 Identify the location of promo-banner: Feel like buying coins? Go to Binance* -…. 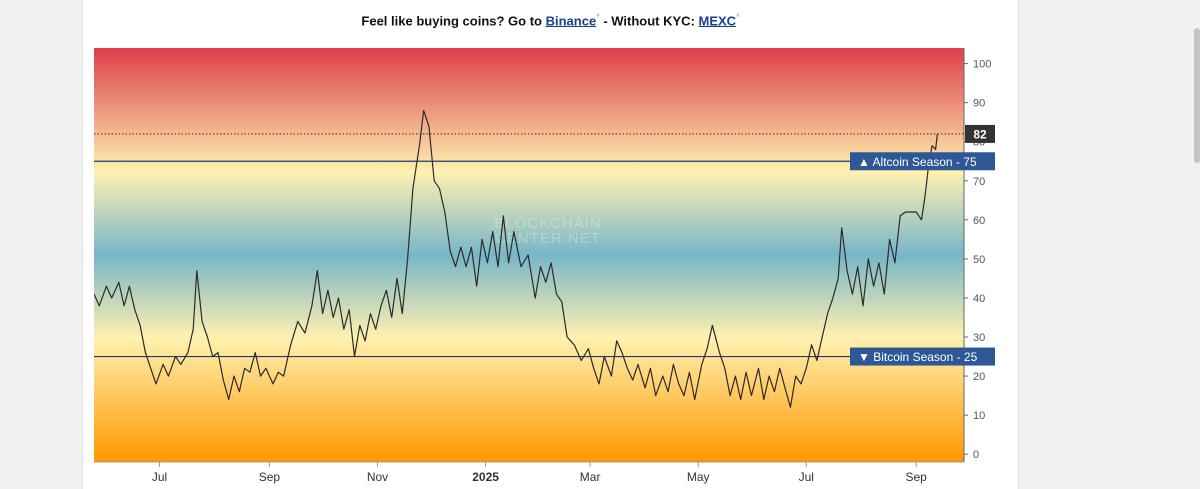
(550, 20).